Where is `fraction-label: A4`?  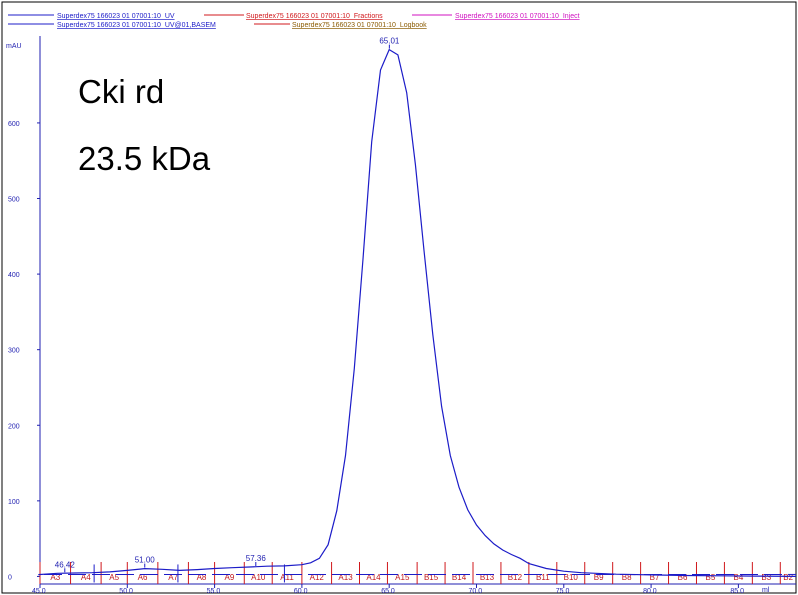
fraction-label: A4 is located at coordinates (86, 577).